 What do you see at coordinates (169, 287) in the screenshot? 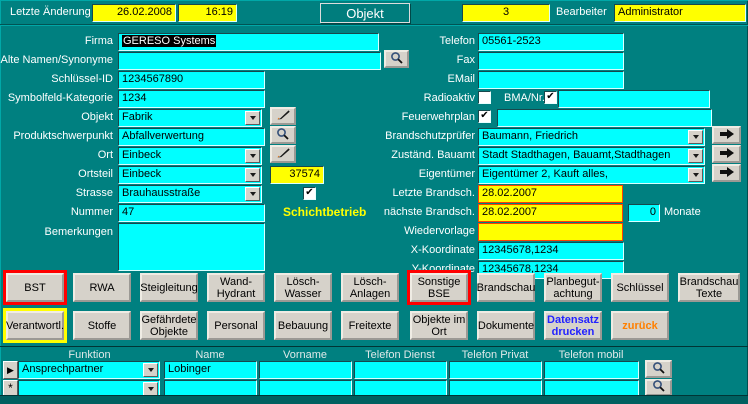
I see `steigleitung-button: Steigleitung` at bounding box center [169, 287].